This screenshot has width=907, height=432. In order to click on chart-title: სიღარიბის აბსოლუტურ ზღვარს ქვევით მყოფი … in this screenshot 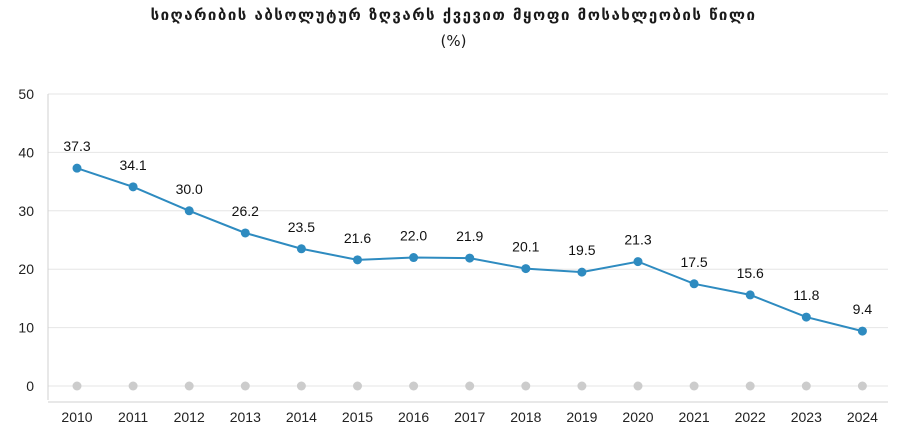, I will do `click(453, 15)`.